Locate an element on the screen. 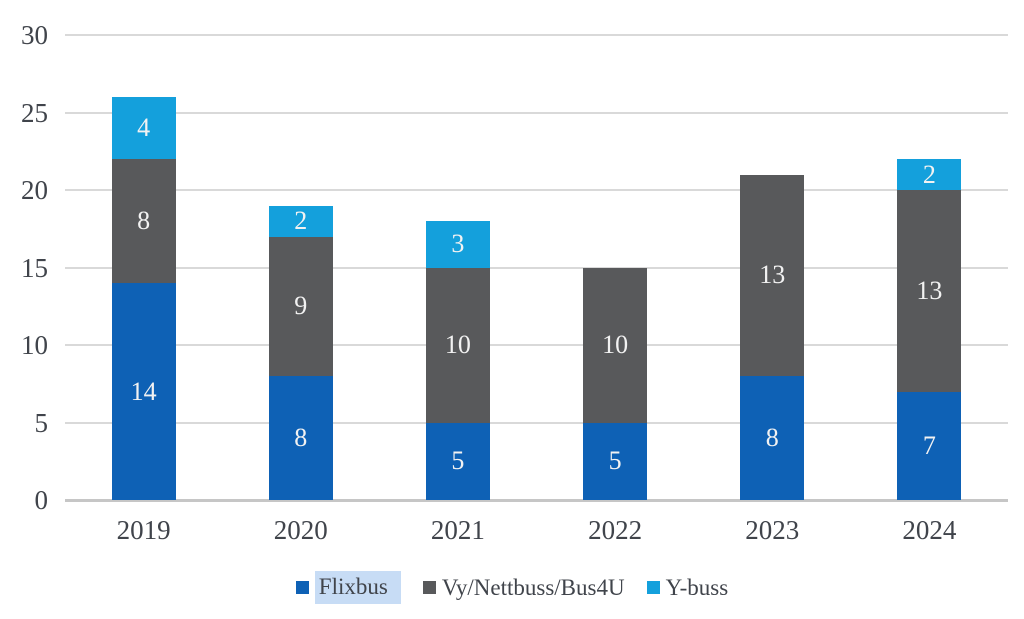 The height and width of the screenshot is (619, 1024). y-tick-label-15: 15 is located at coordinates (34, 267).